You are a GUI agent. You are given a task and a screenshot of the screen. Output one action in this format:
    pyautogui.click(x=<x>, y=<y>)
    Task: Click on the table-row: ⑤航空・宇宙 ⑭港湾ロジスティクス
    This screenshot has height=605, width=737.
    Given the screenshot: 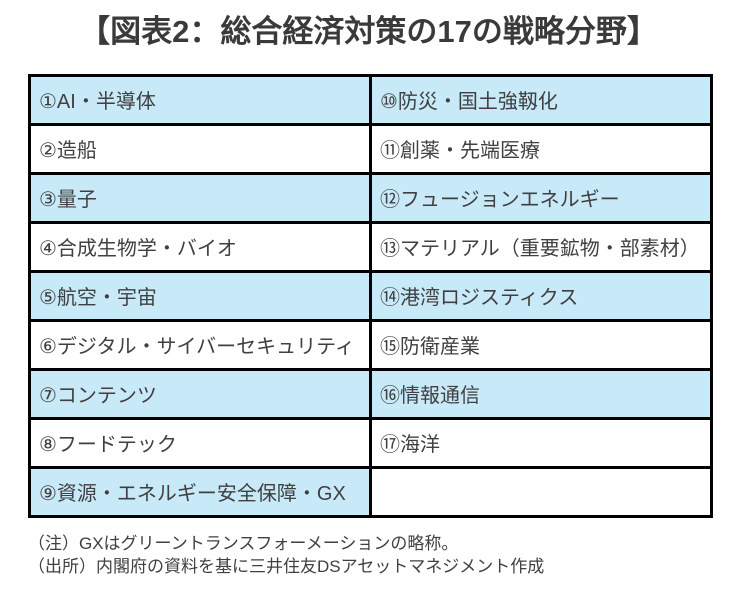 What is the action you would take?
    pyautogui.click(x=370, y=295)
    